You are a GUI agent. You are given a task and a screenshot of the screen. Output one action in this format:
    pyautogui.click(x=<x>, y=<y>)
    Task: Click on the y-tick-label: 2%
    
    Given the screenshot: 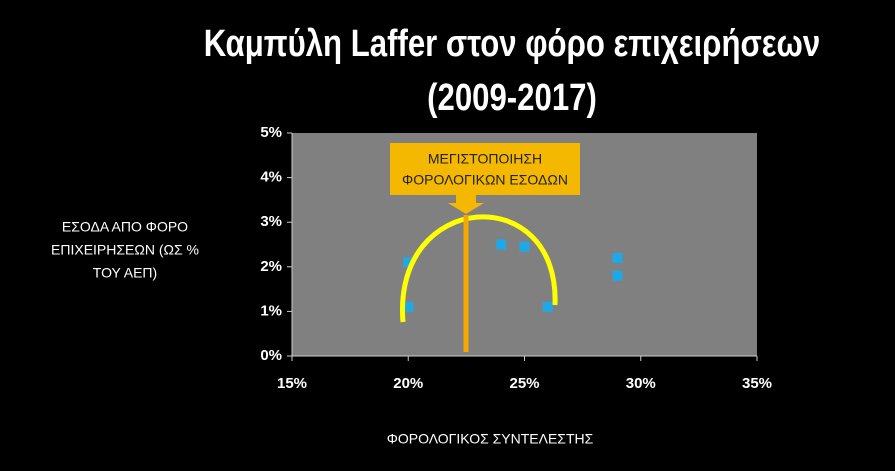 What is the action you would take?
    pyautogui.click(x=271, y=266)
    